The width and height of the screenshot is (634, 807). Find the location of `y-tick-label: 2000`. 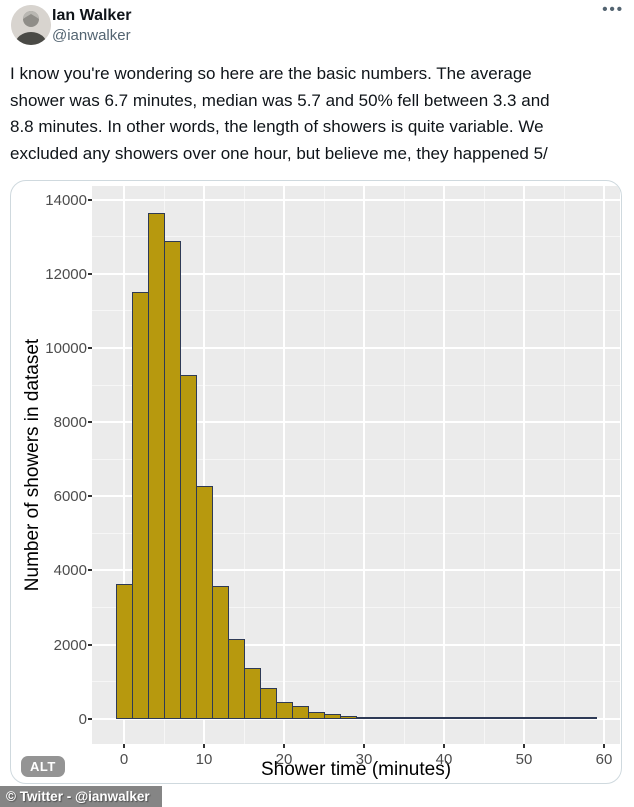

y-tick-label: 2000 is located at coordinates (70, 645).